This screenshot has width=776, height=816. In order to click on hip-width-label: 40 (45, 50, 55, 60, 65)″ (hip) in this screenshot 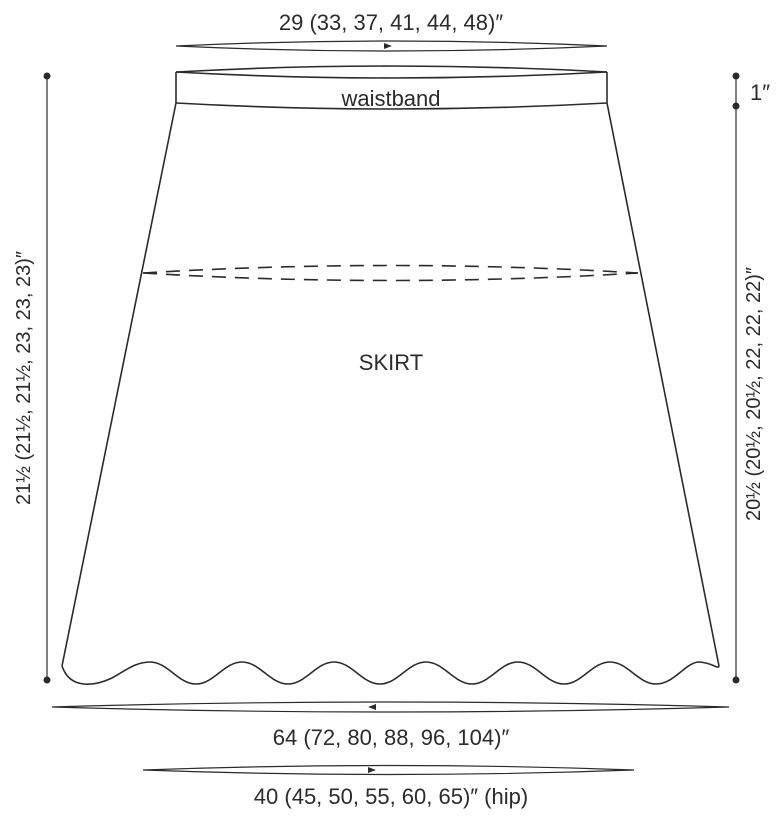, I will do `click(391, 796)`.